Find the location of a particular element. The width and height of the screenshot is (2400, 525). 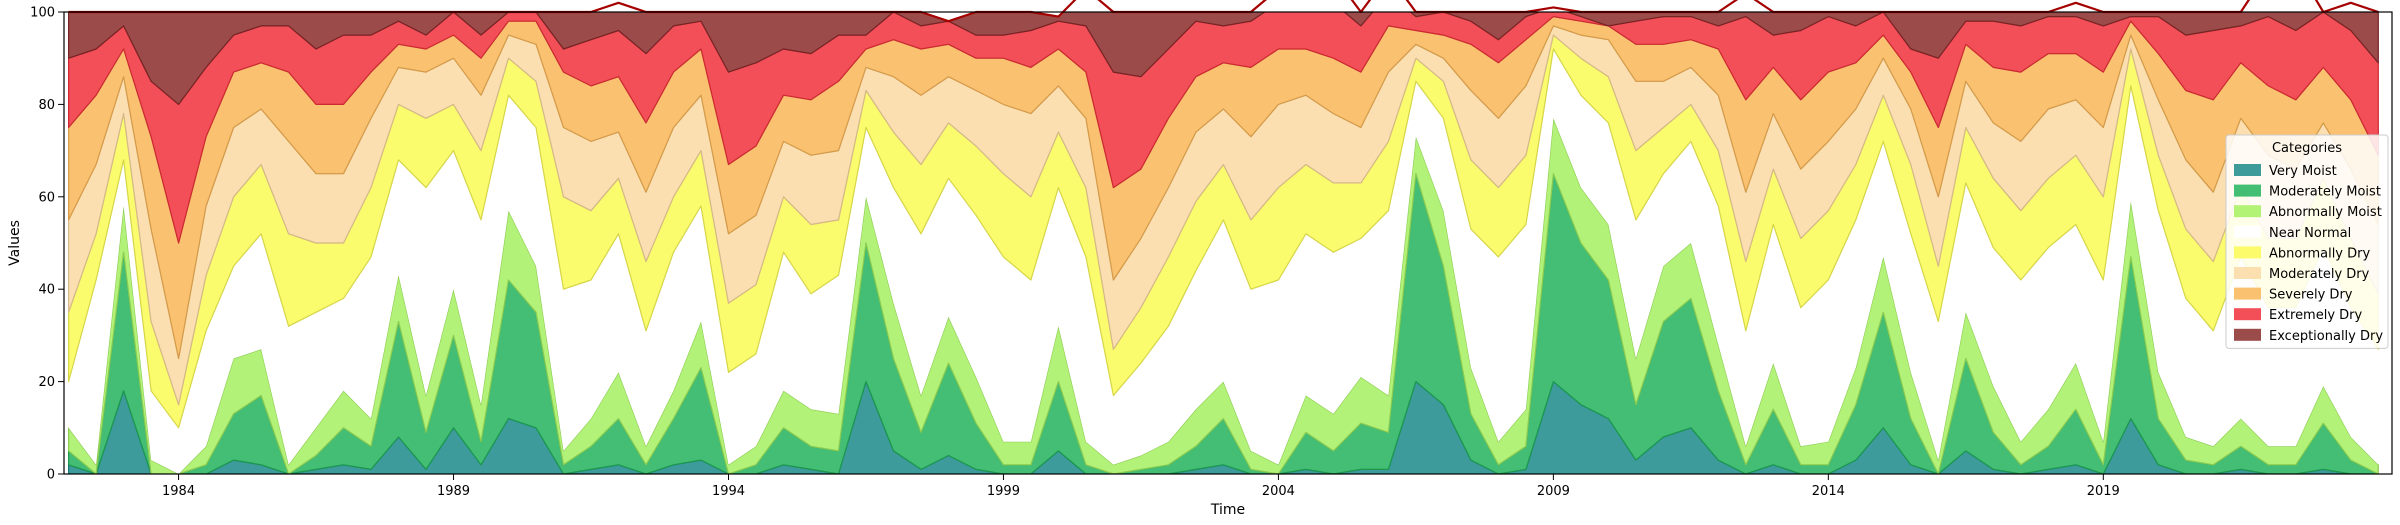

y-tick-label: 40 is located at coordinates (46, 290).